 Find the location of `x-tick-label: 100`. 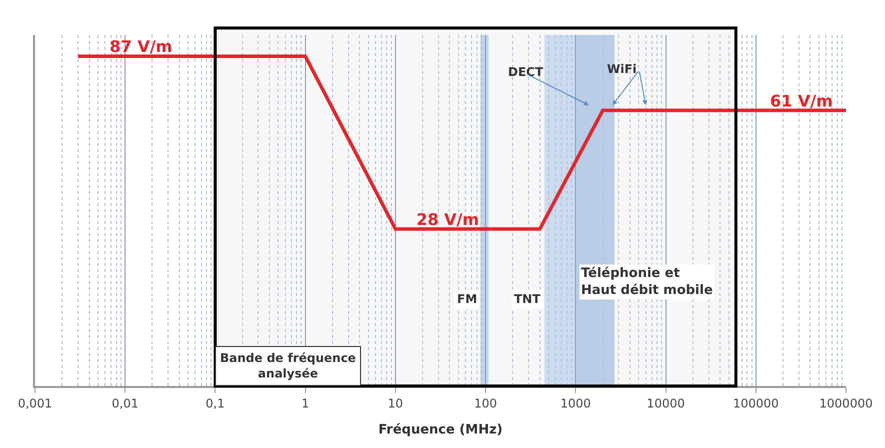

x-tick-label: 100 is located at coordinates (486, 403).